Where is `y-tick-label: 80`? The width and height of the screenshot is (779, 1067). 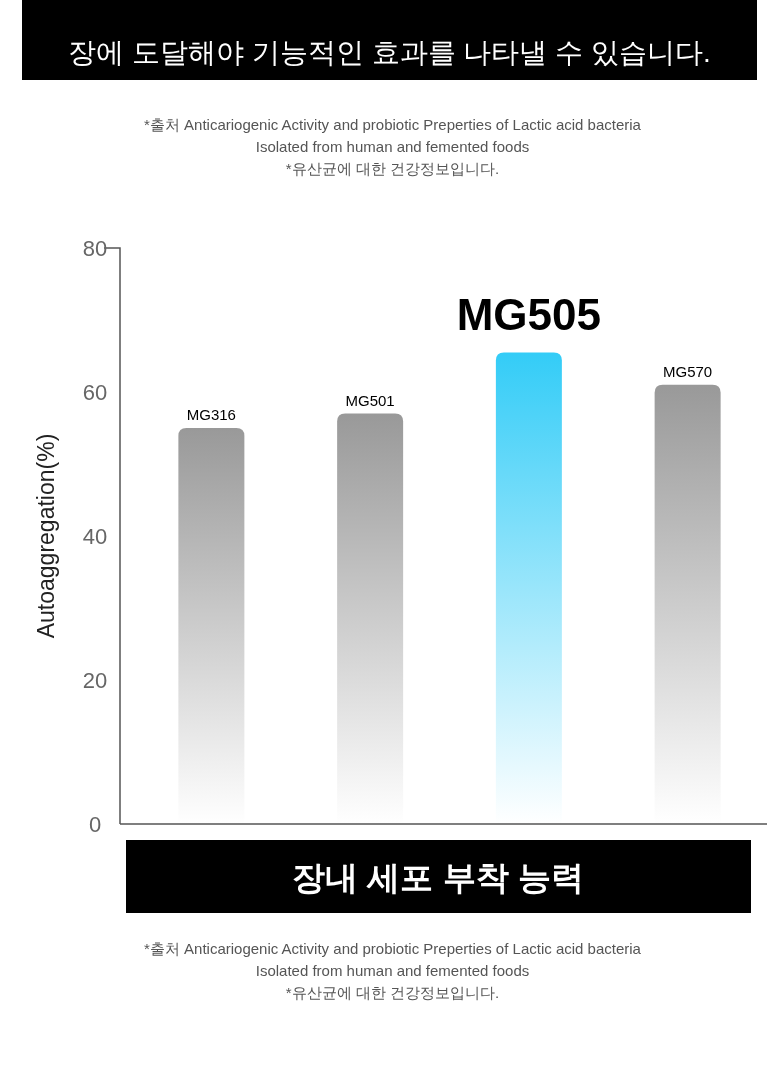 y-tick-label: 80 is located at coordinates (95, 248).